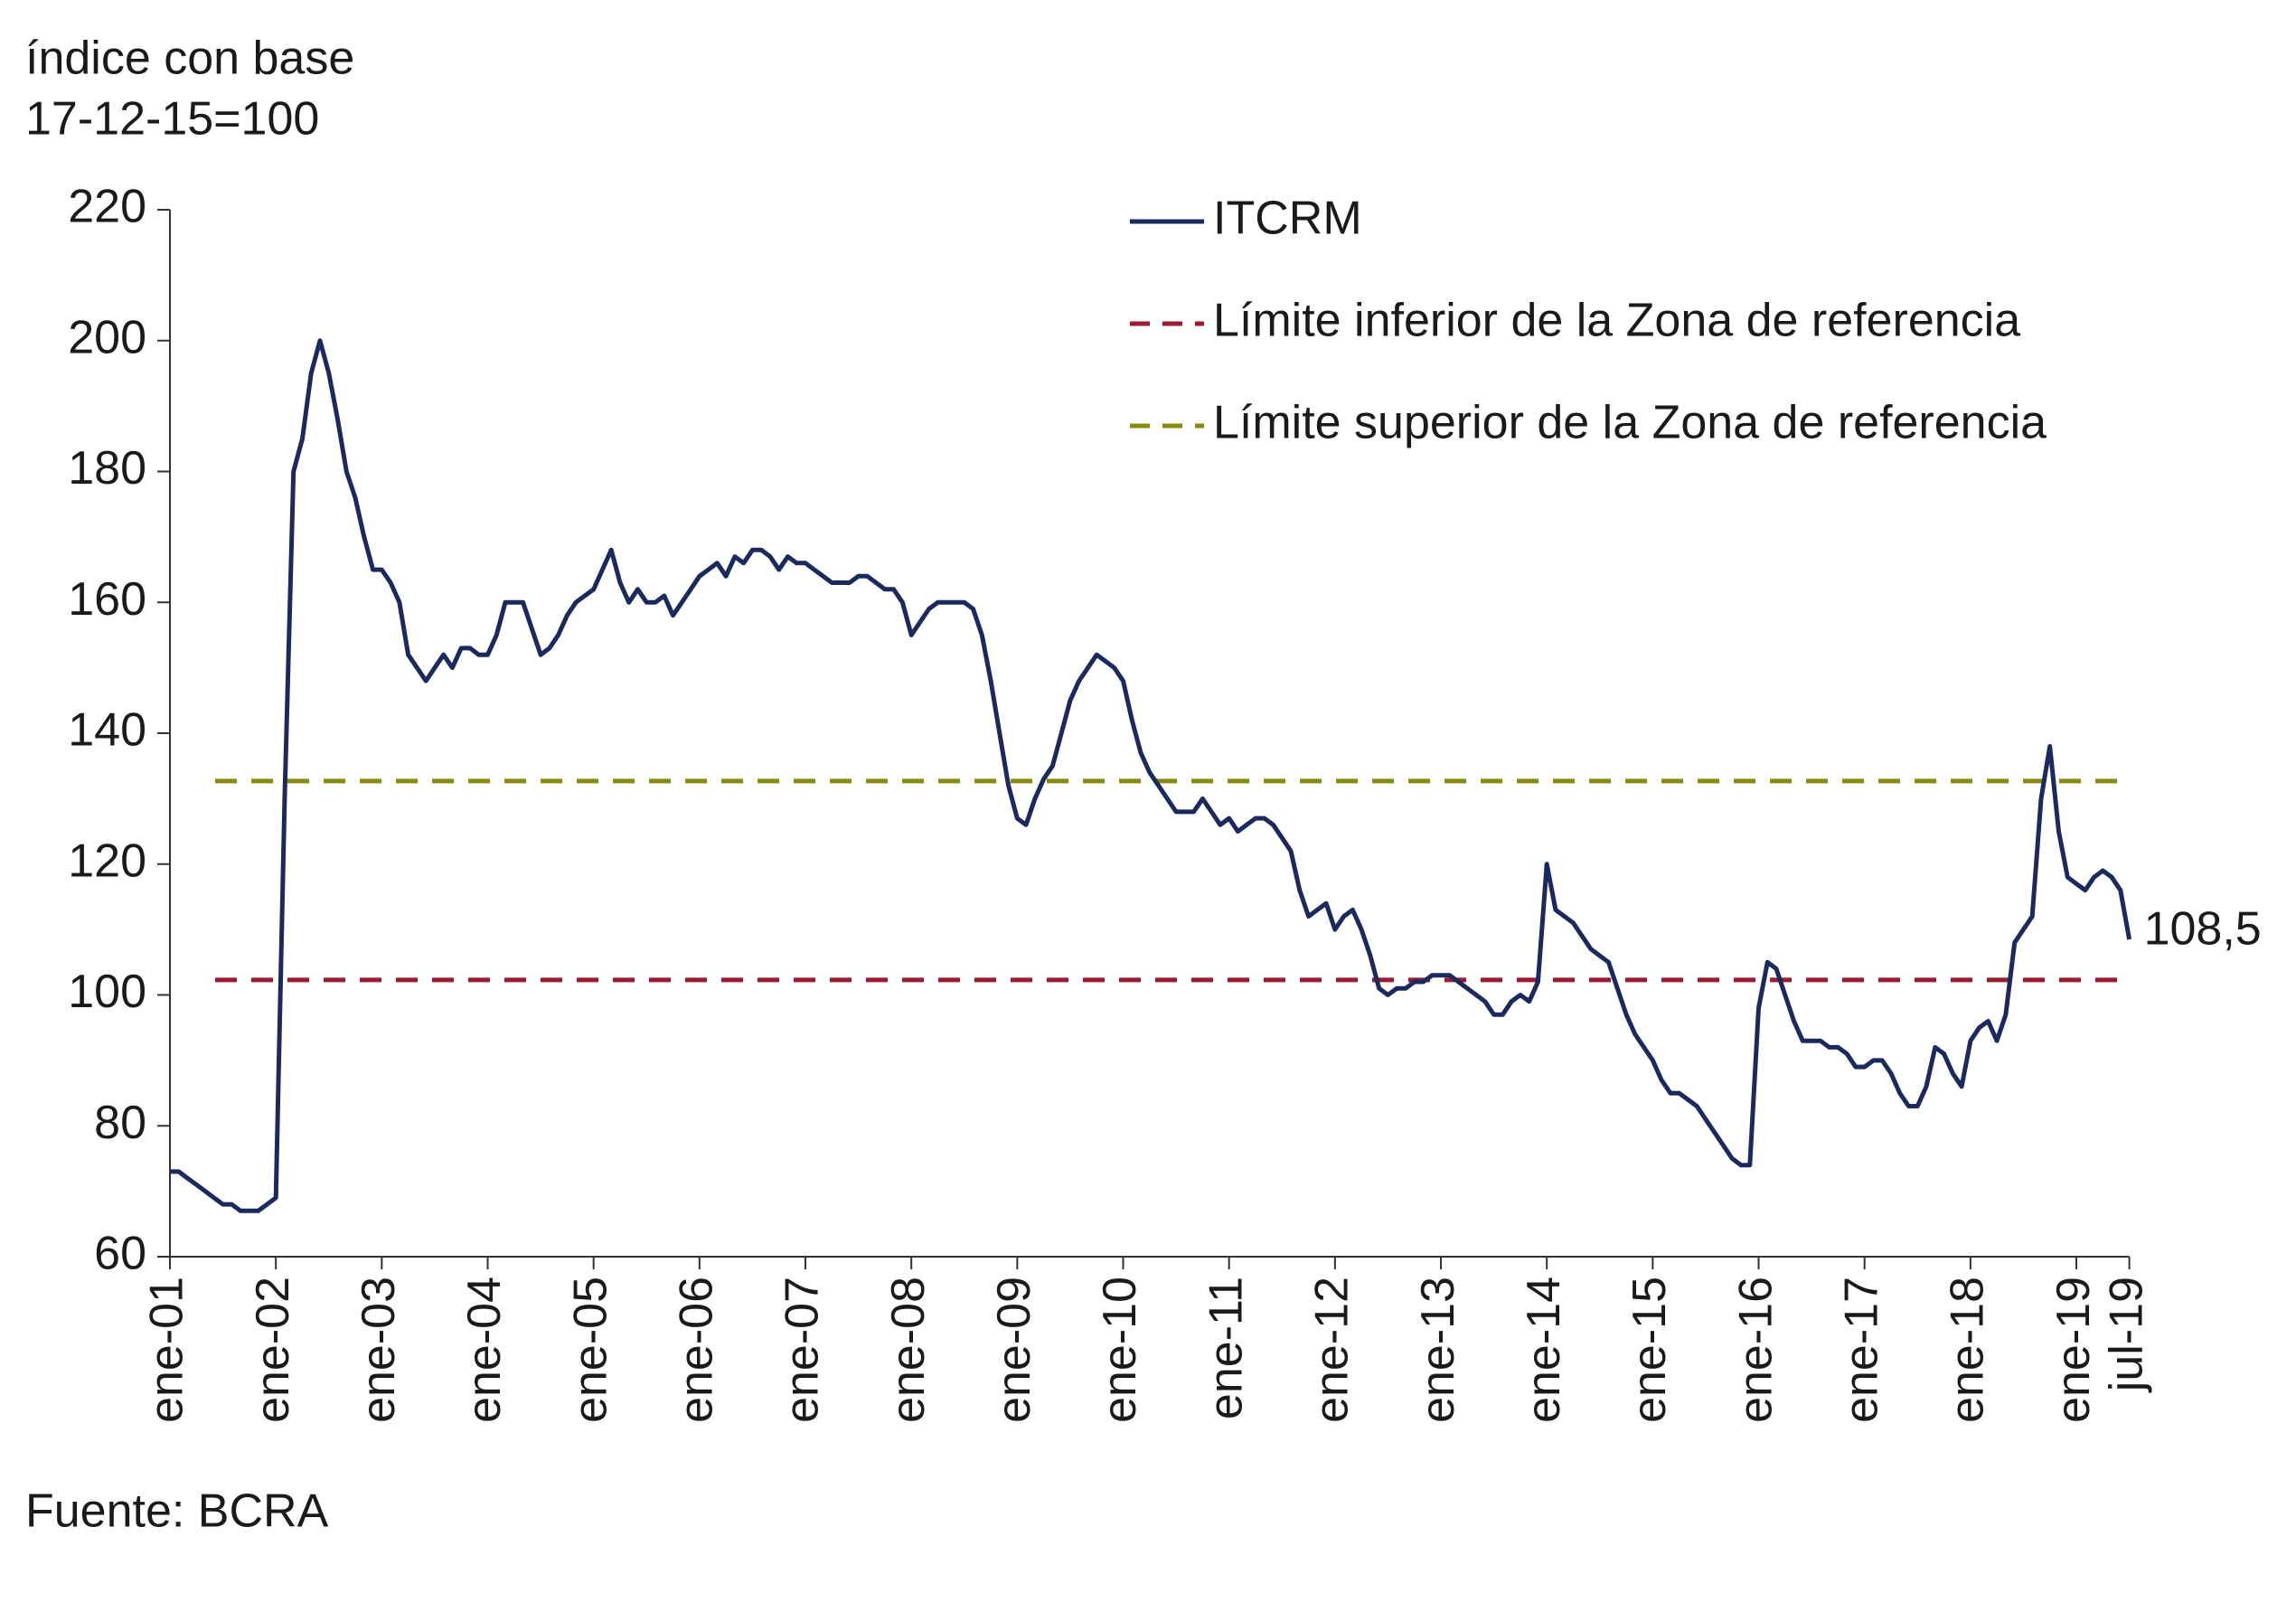  Describe the element at coordinates (1616, 321) in the screenshot. I see `legend-label: Límite inferior de la Zona de referencia` at that location.